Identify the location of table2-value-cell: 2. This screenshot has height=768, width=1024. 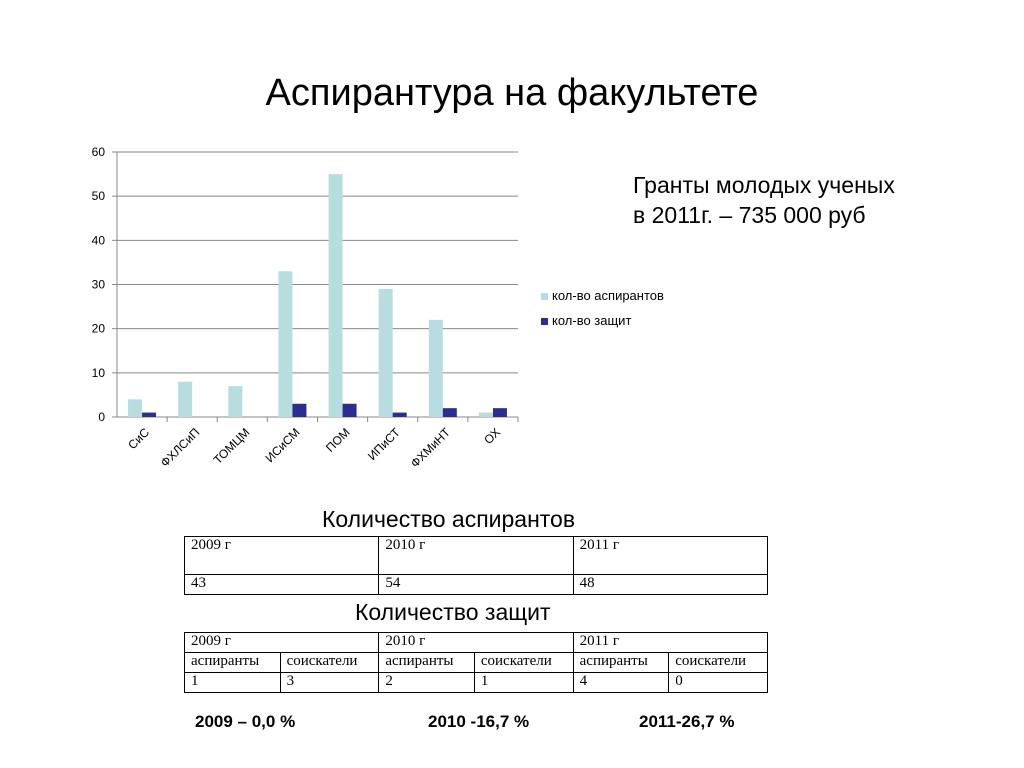
(426, 682).